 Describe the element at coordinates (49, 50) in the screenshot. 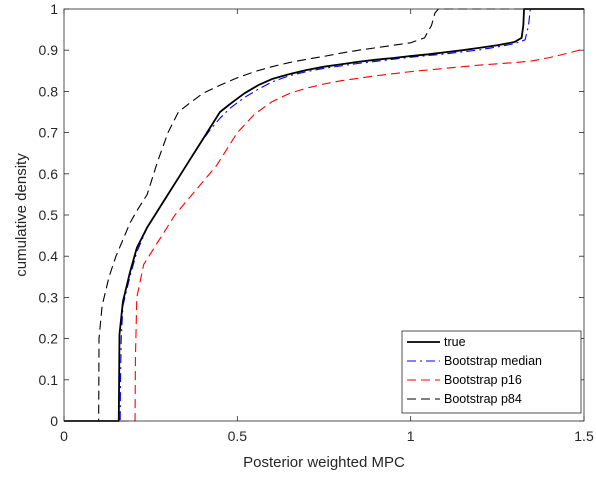

I see `y-tick-label: 0.9` at that location.